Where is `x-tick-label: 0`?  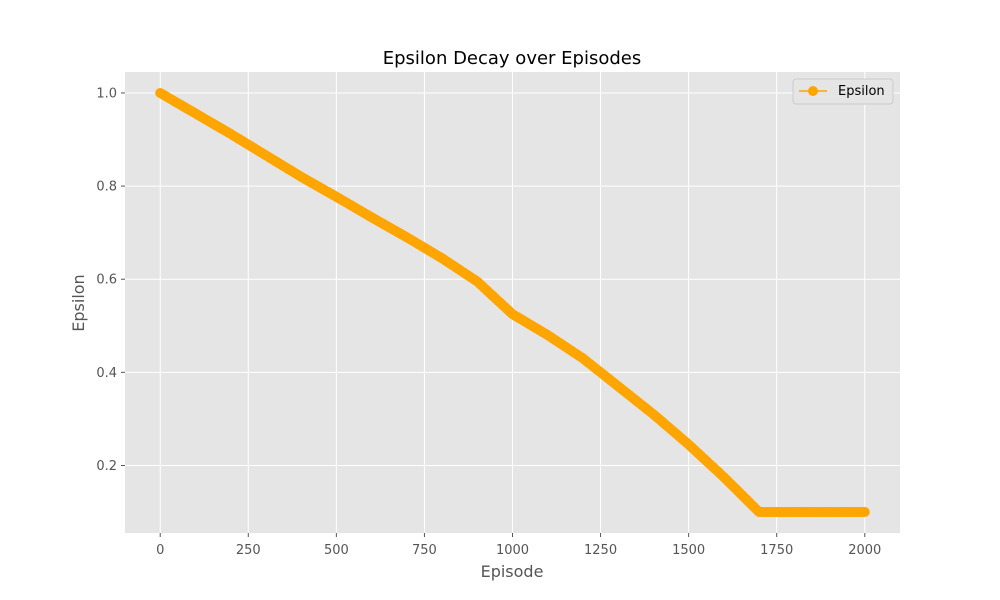
x-tick-label: 0 is located at coordinates (160, 550).